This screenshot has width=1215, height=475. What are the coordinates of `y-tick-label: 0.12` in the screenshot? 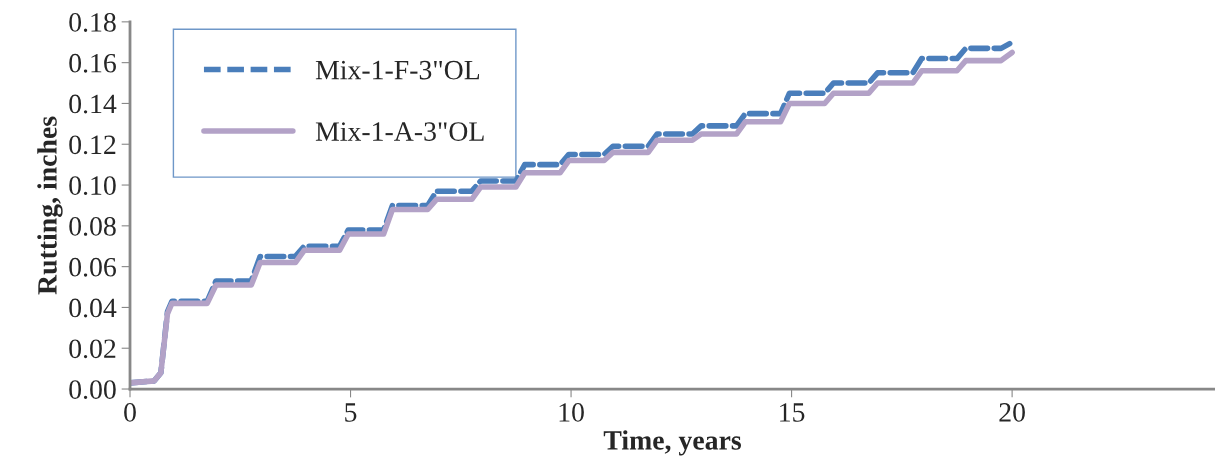 It's located at (92, 145).